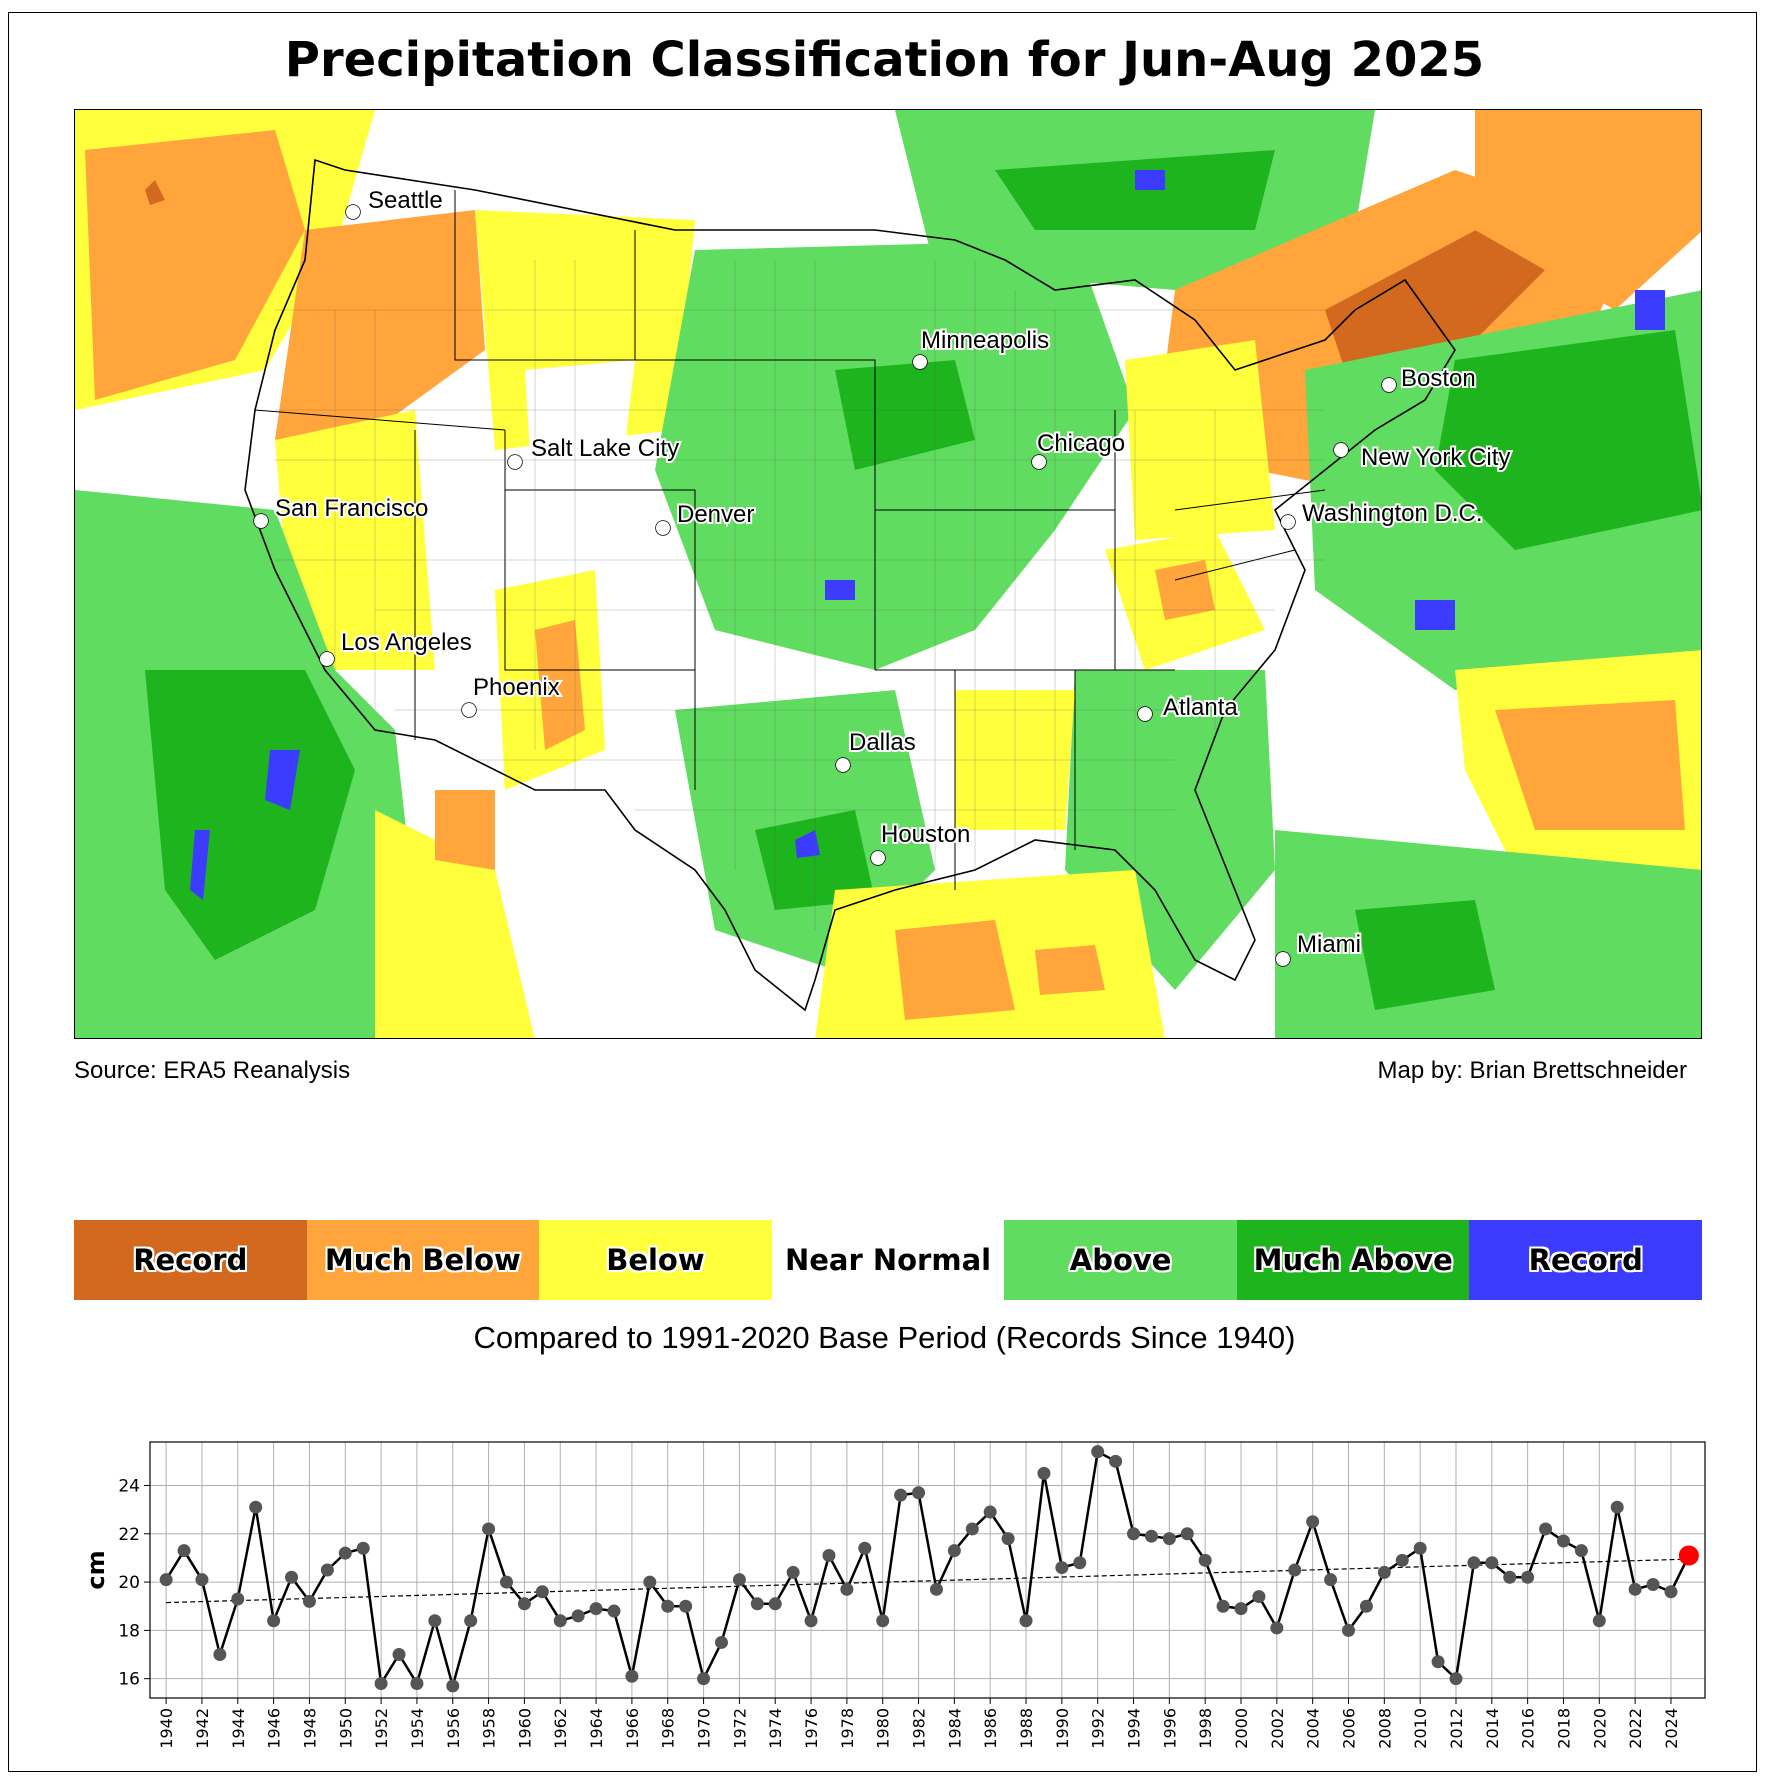 This screenshot has height=1783, width=1769. I want to click on city-salt-lake-city: Salt Lake City, so click(594, 451).